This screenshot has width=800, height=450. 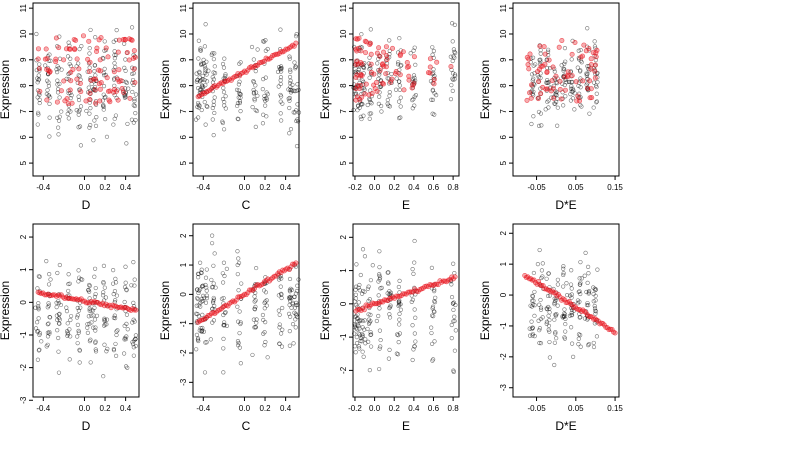 What do you see at coordinates (183, 162) in the screenshot?
I see `y-tick-label: 5` at bounding box center [183, 162].